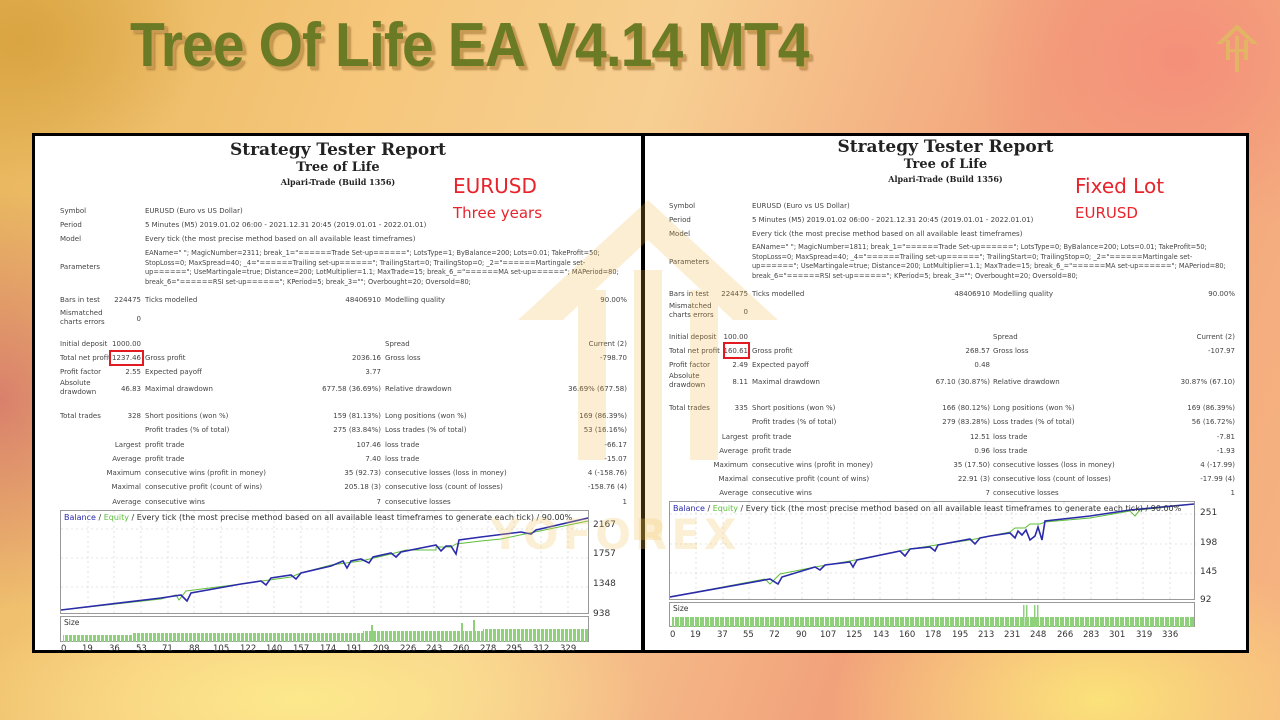 The width and height of the screenshot is (1280, 720). I want to click on average-label: Average, so click(126, 459).